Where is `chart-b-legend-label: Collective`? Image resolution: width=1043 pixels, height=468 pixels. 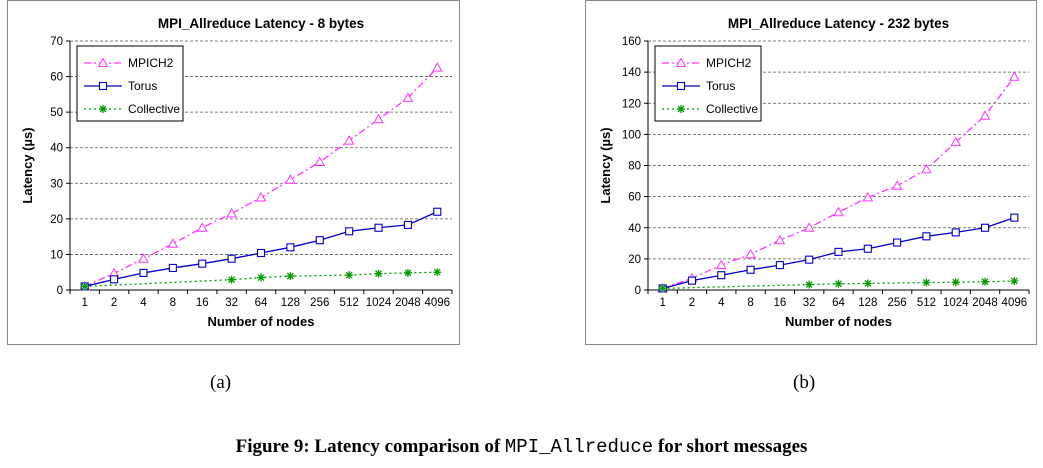 chart-b-legend-label: Collective is located at coordinates (732, 109).